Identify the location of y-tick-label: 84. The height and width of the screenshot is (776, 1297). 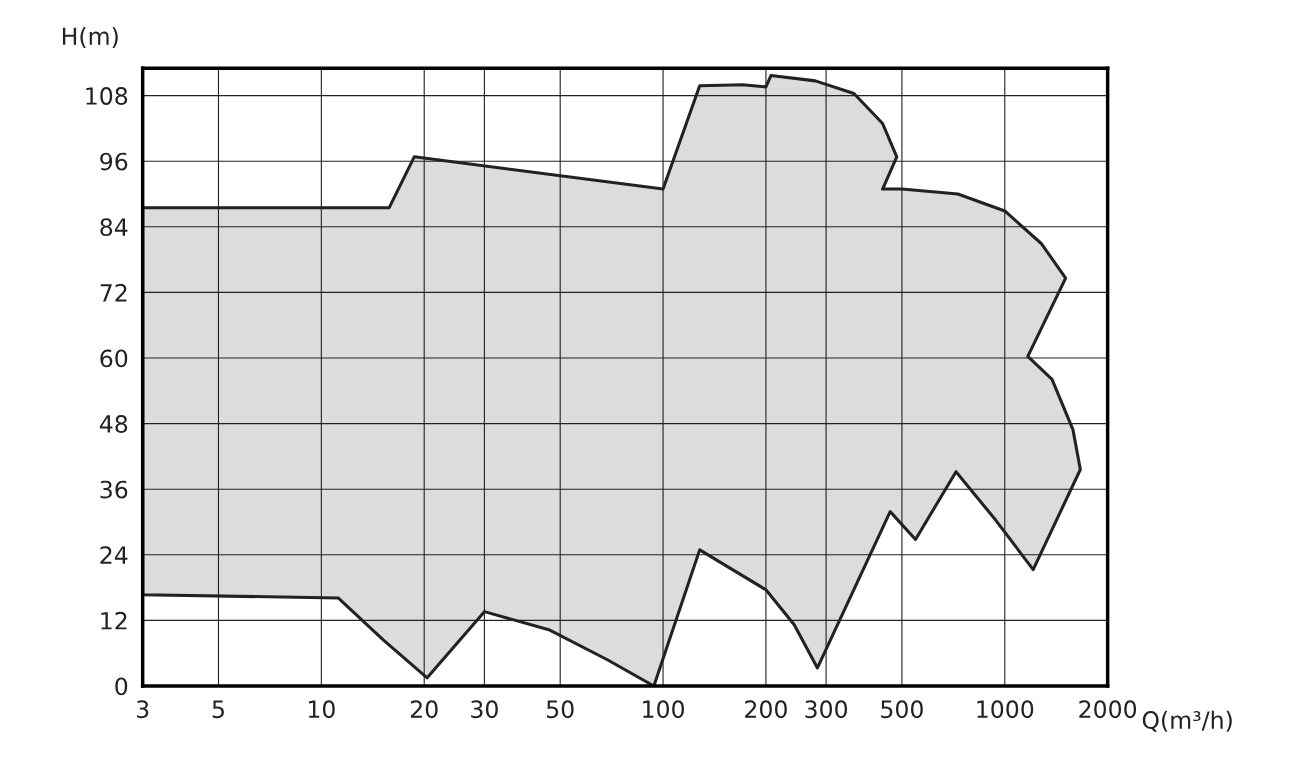
(114, 227).